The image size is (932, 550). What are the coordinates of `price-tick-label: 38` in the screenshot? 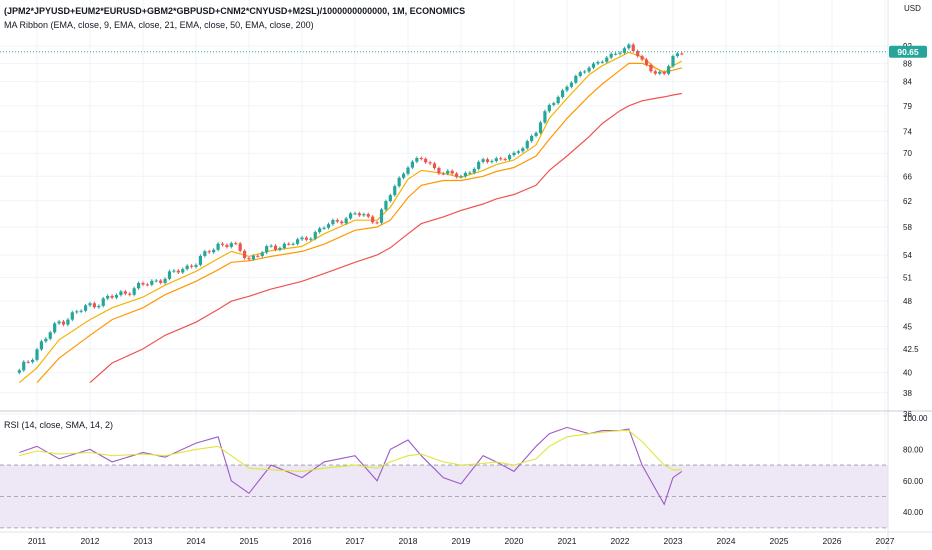 It's located at (907, 393).